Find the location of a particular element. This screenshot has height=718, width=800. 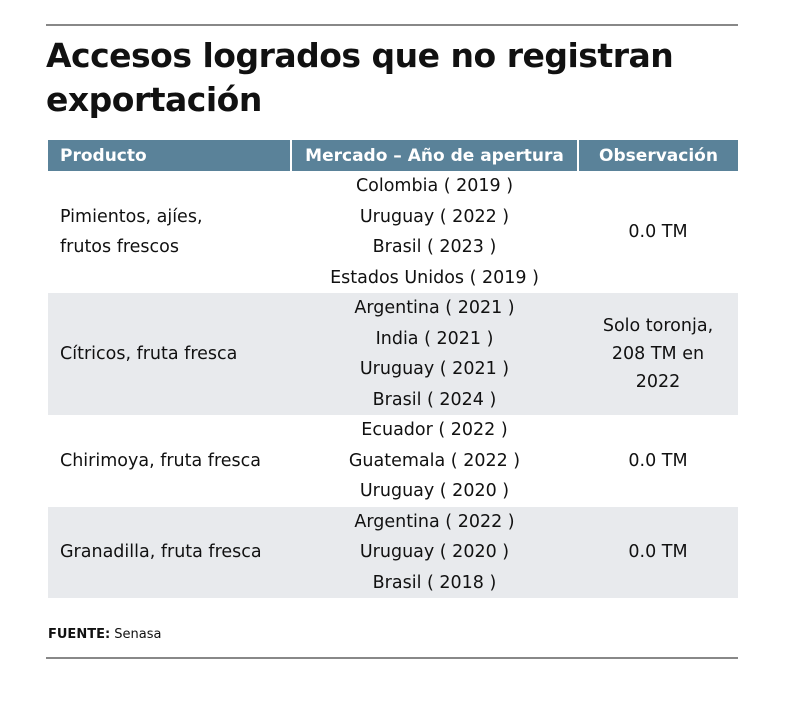

product-cell: Chirimoya, fruta fresca is located at coordinates (160, 460).